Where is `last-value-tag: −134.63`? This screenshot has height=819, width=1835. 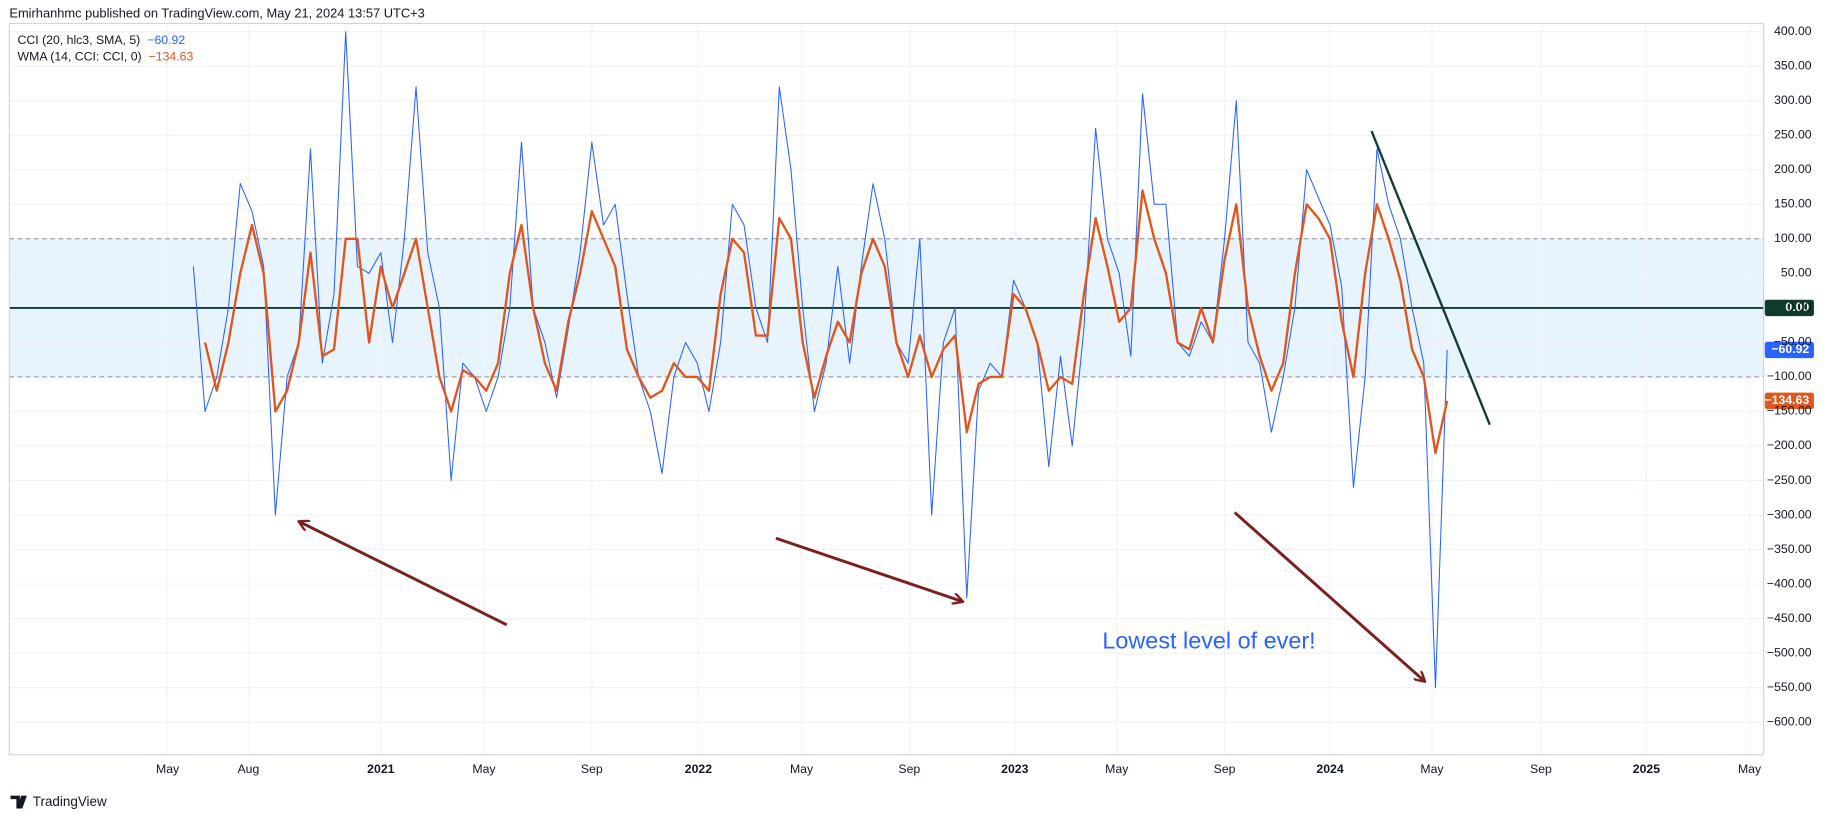 last-value-tag: −134.63 is located at coordinates (1787, 400).